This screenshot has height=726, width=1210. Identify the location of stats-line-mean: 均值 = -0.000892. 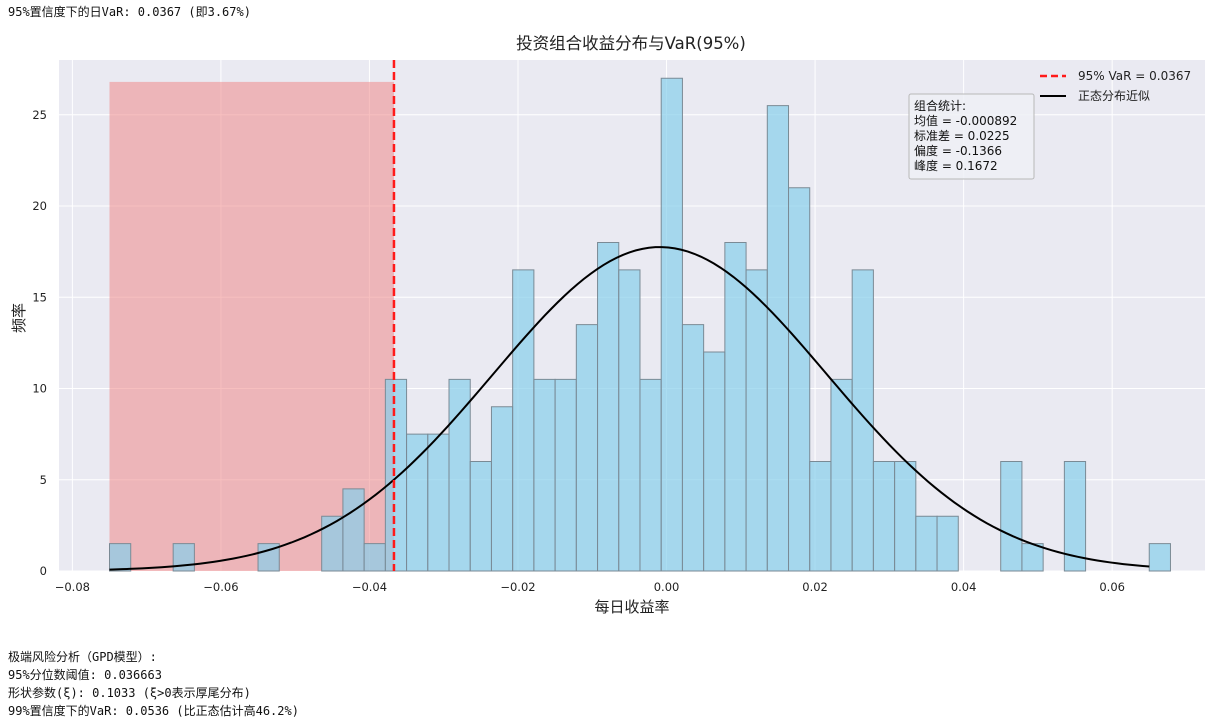
(965, 120).